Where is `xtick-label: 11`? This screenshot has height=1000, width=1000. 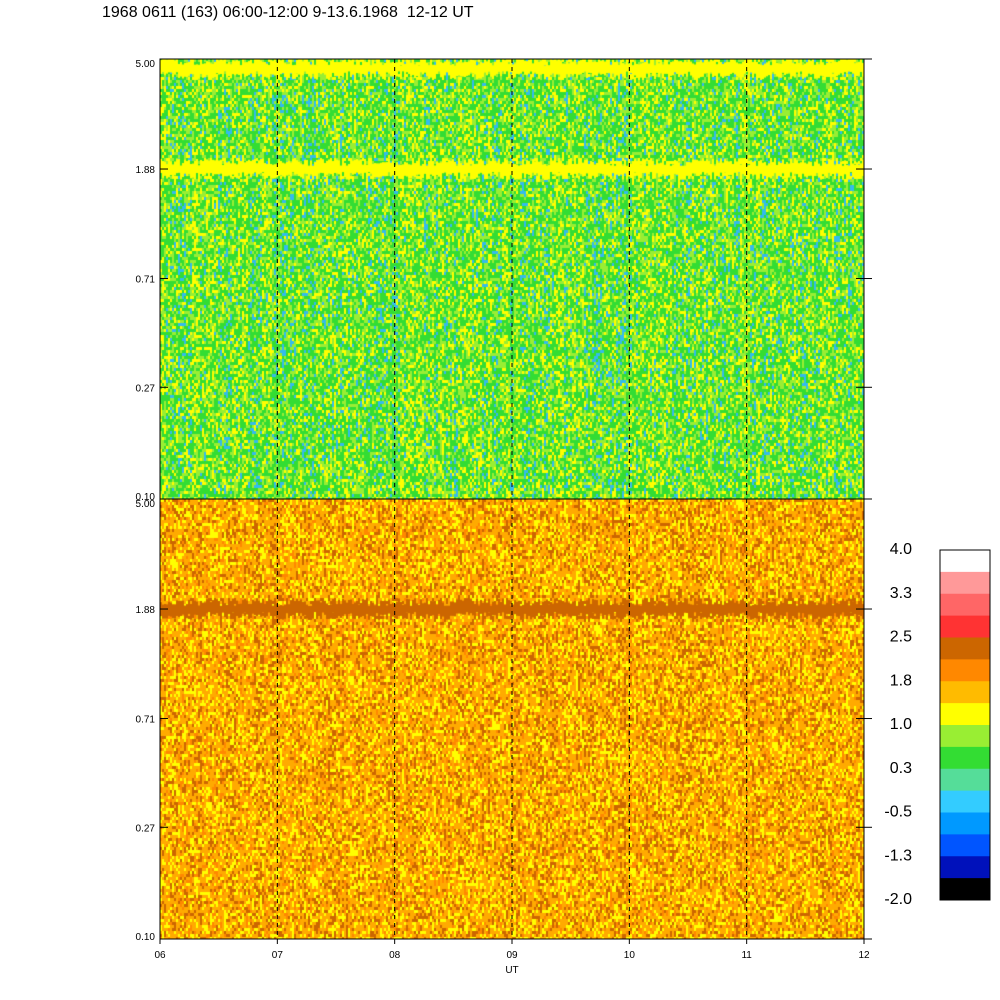 xtick-label: 11 is located at coordinates (746, 955).